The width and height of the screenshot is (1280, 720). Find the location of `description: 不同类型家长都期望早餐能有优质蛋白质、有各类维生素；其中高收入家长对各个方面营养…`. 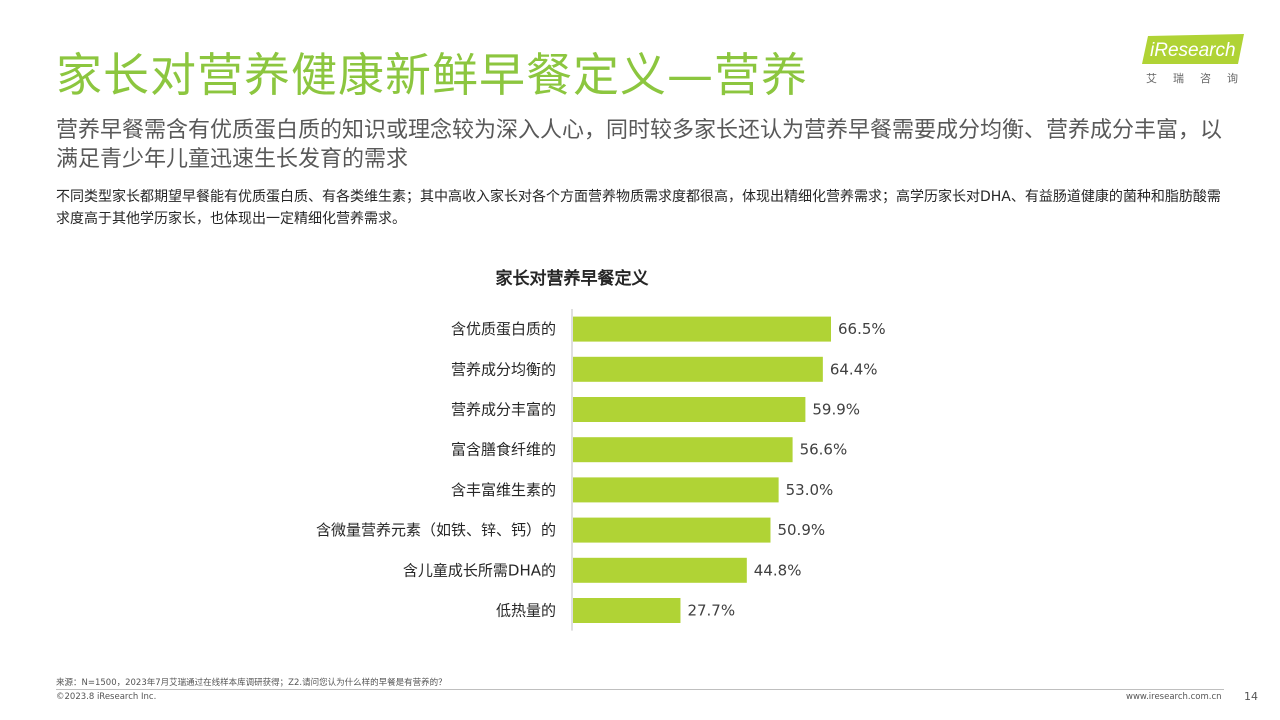

description: 不同类型家长都期望早餐能有优质蛋白质、有各类维生素；其中高收入家长对各个方面营养… is located at coordinates (638, 208).